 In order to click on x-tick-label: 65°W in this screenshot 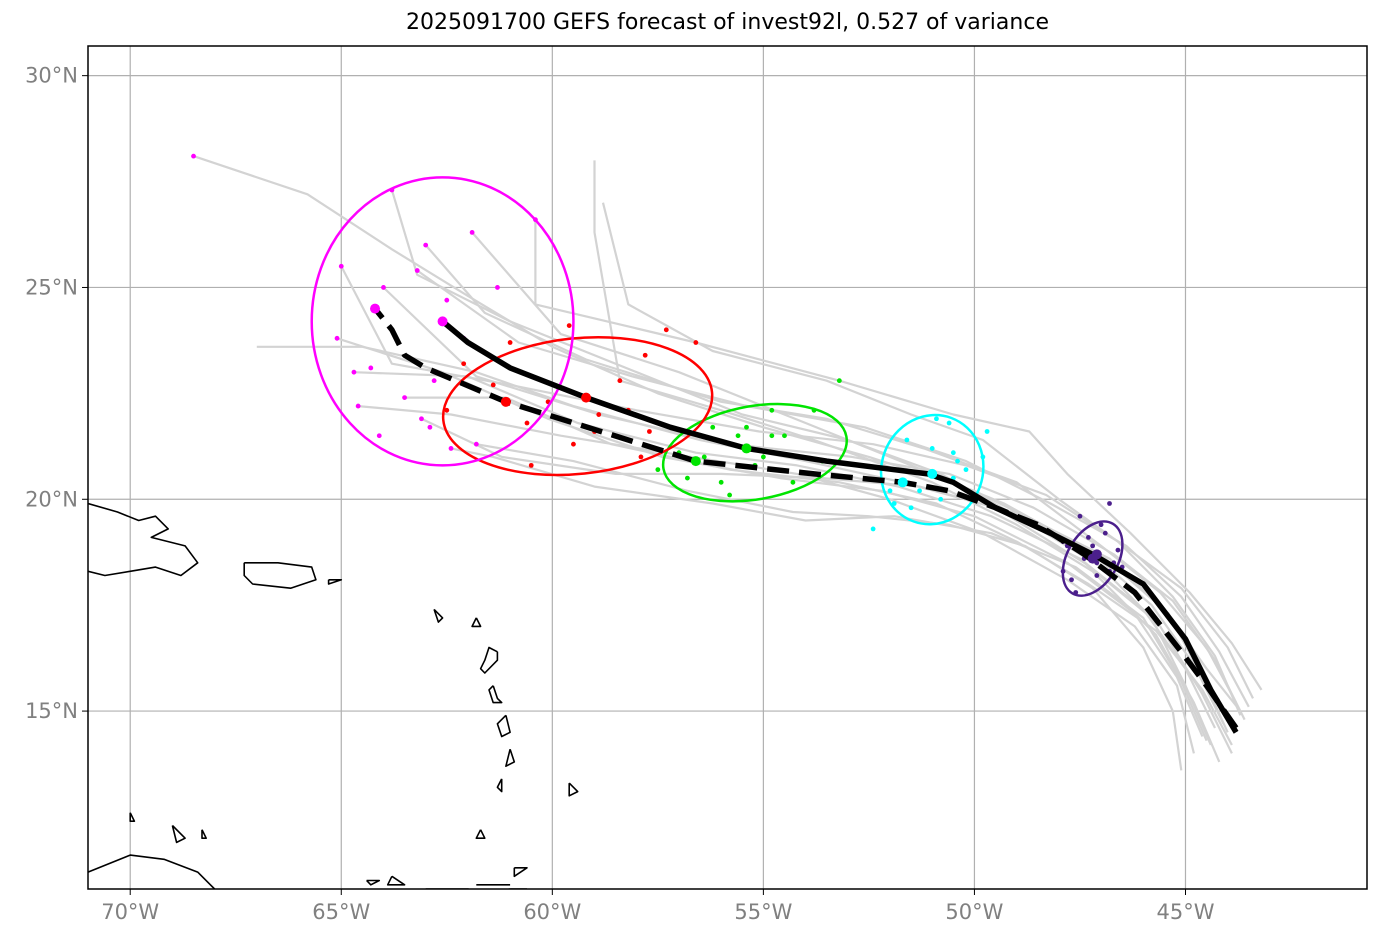, I will do `click(341, 912)`.